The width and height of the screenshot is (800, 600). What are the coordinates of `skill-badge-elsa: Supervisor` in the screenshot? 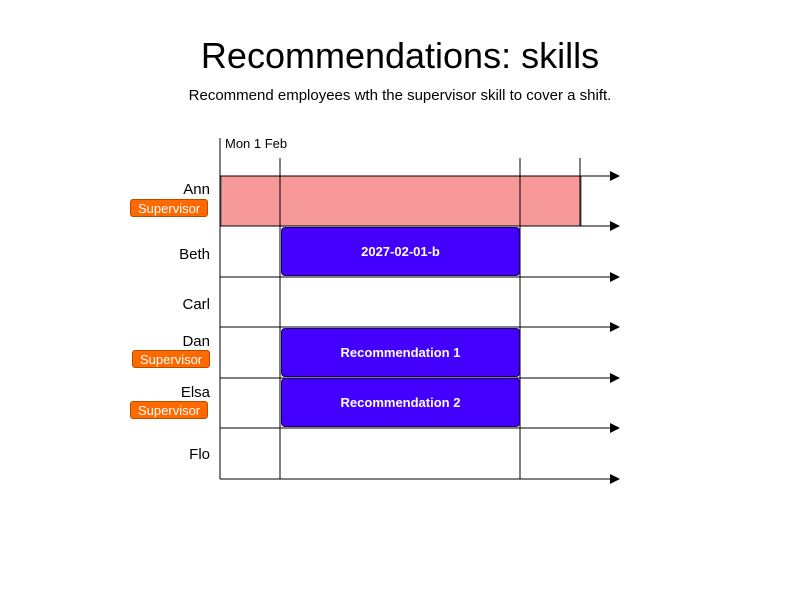 It's located at (169, 410).